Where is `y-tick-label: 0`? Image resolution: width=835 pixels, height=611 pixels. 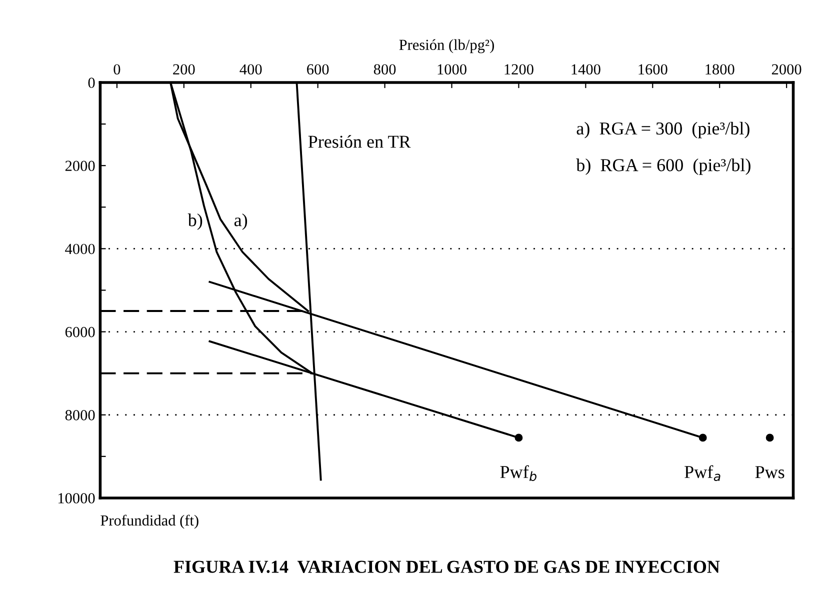
y-tick-label: 0 is located at coordinates (91, 83).